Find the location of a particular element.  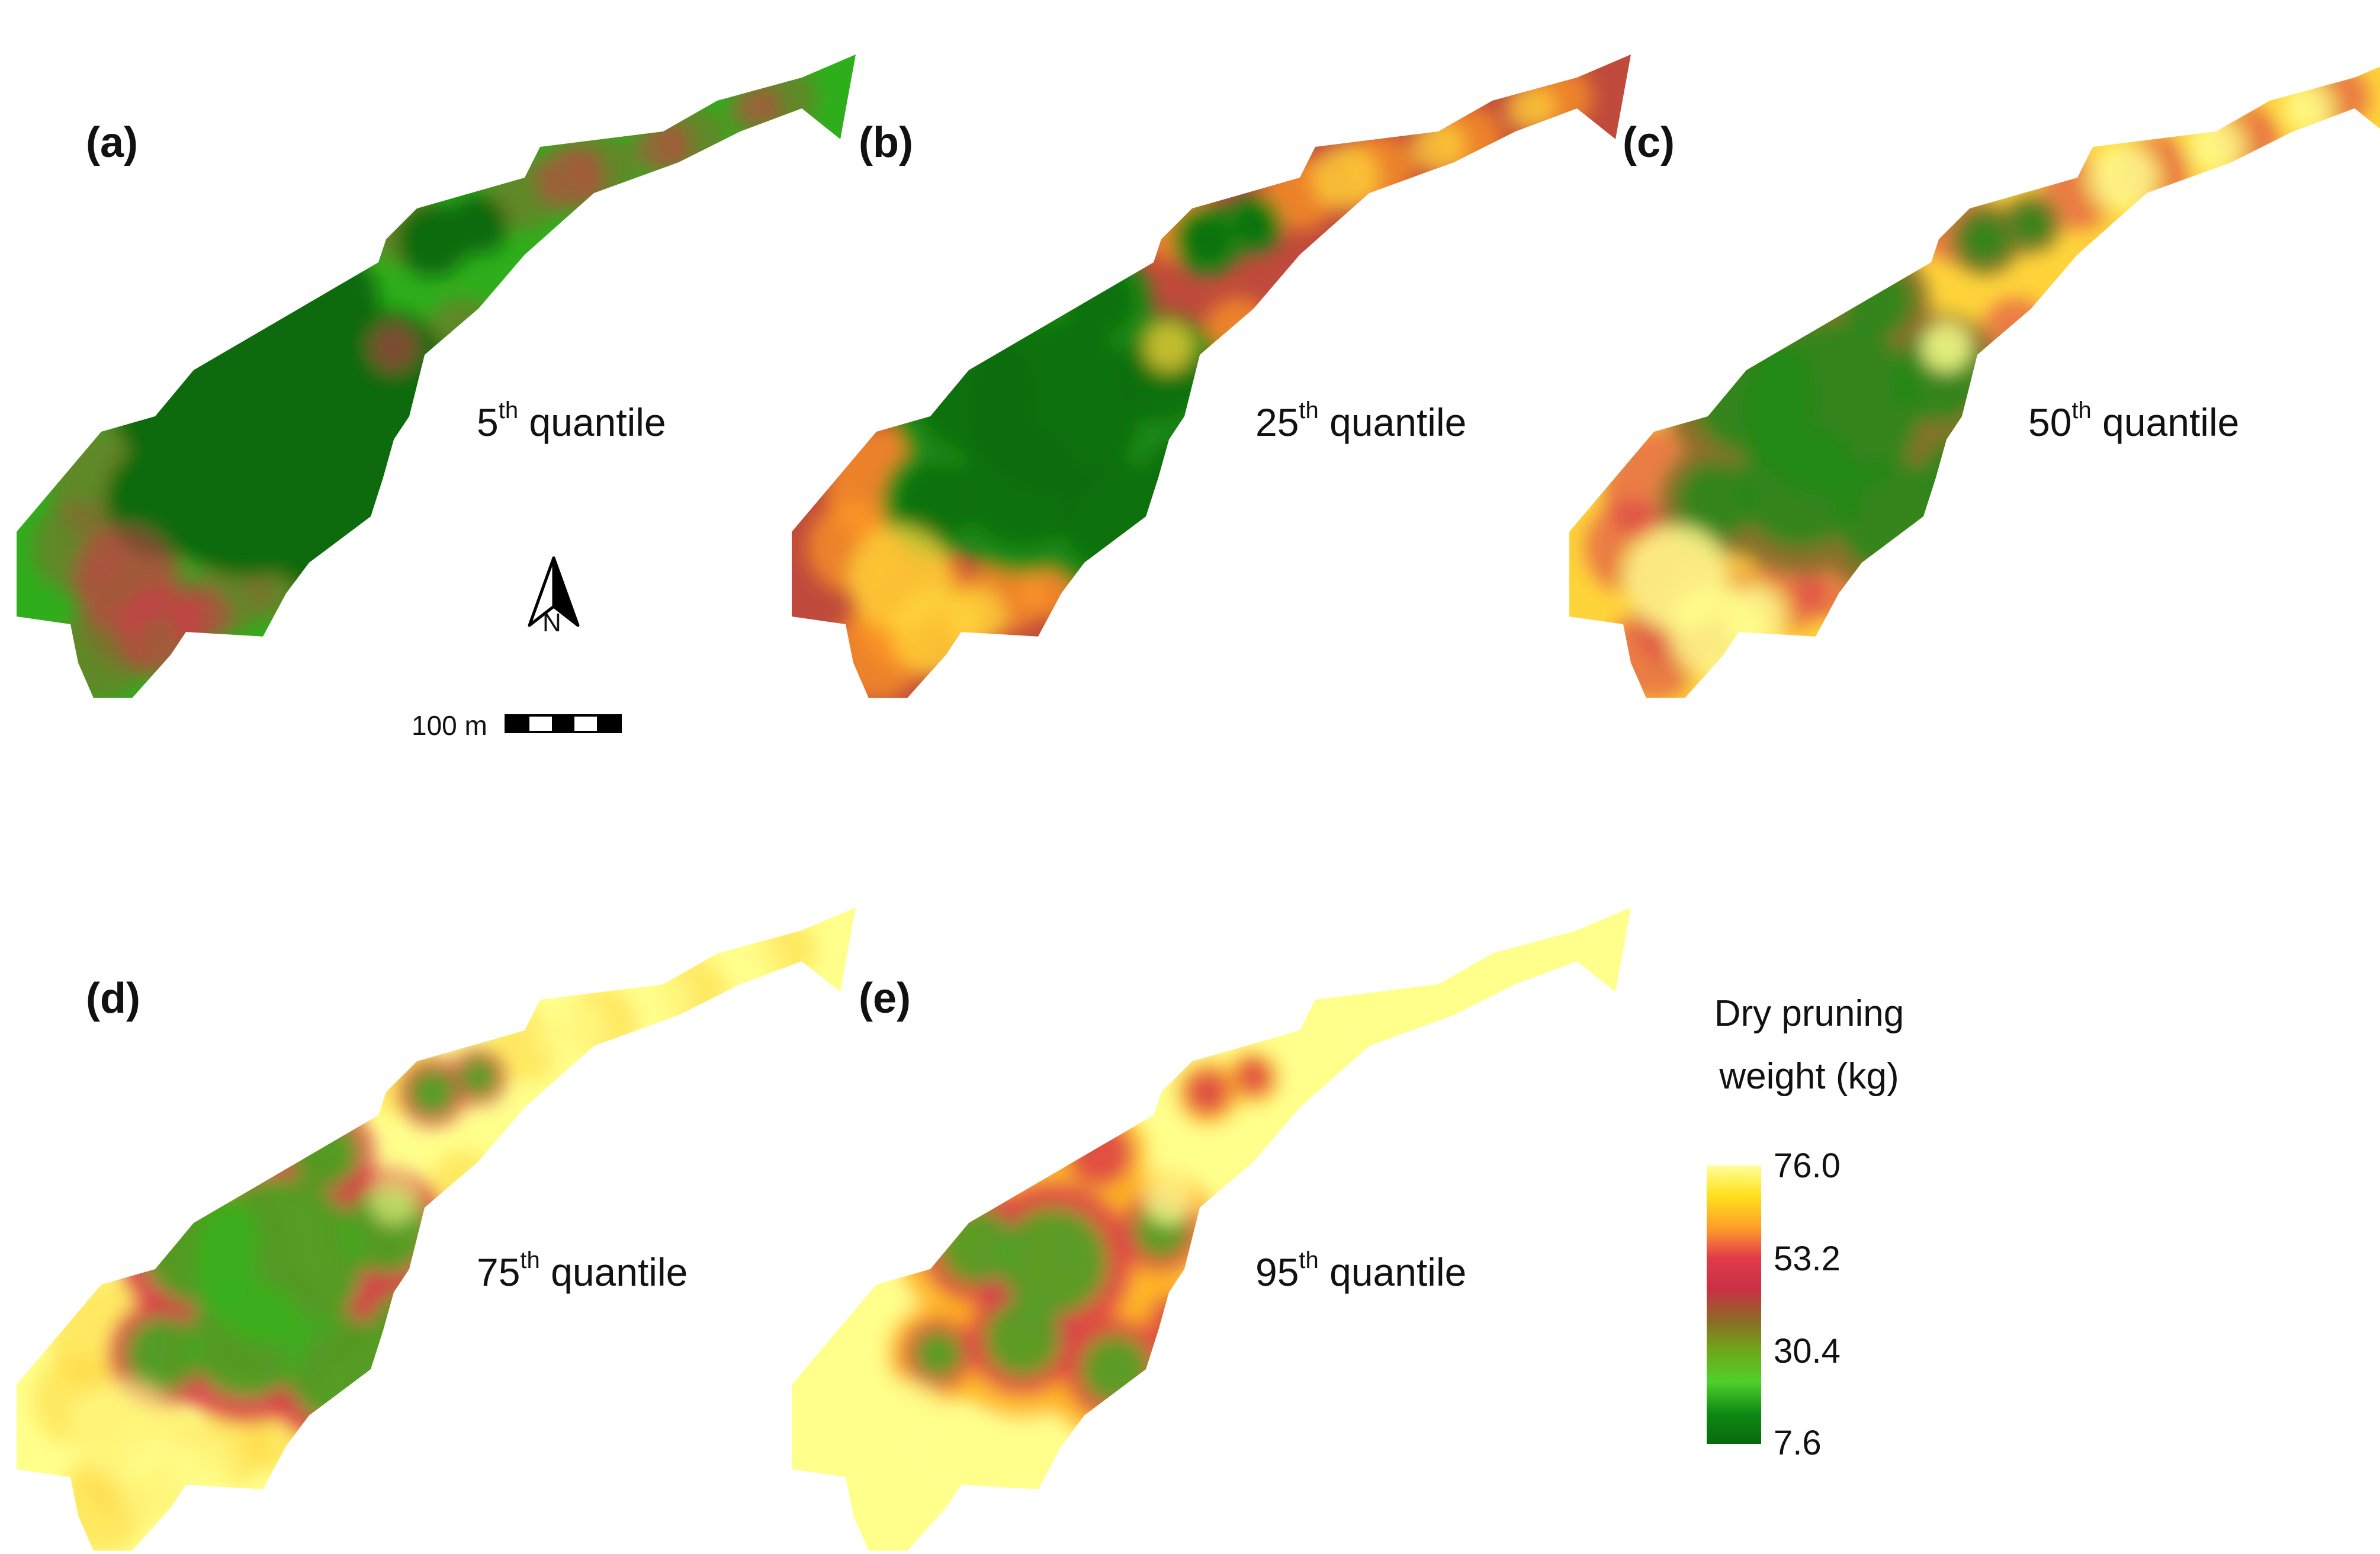

quantile-number: 50 is located at coordinates (2050, 422).